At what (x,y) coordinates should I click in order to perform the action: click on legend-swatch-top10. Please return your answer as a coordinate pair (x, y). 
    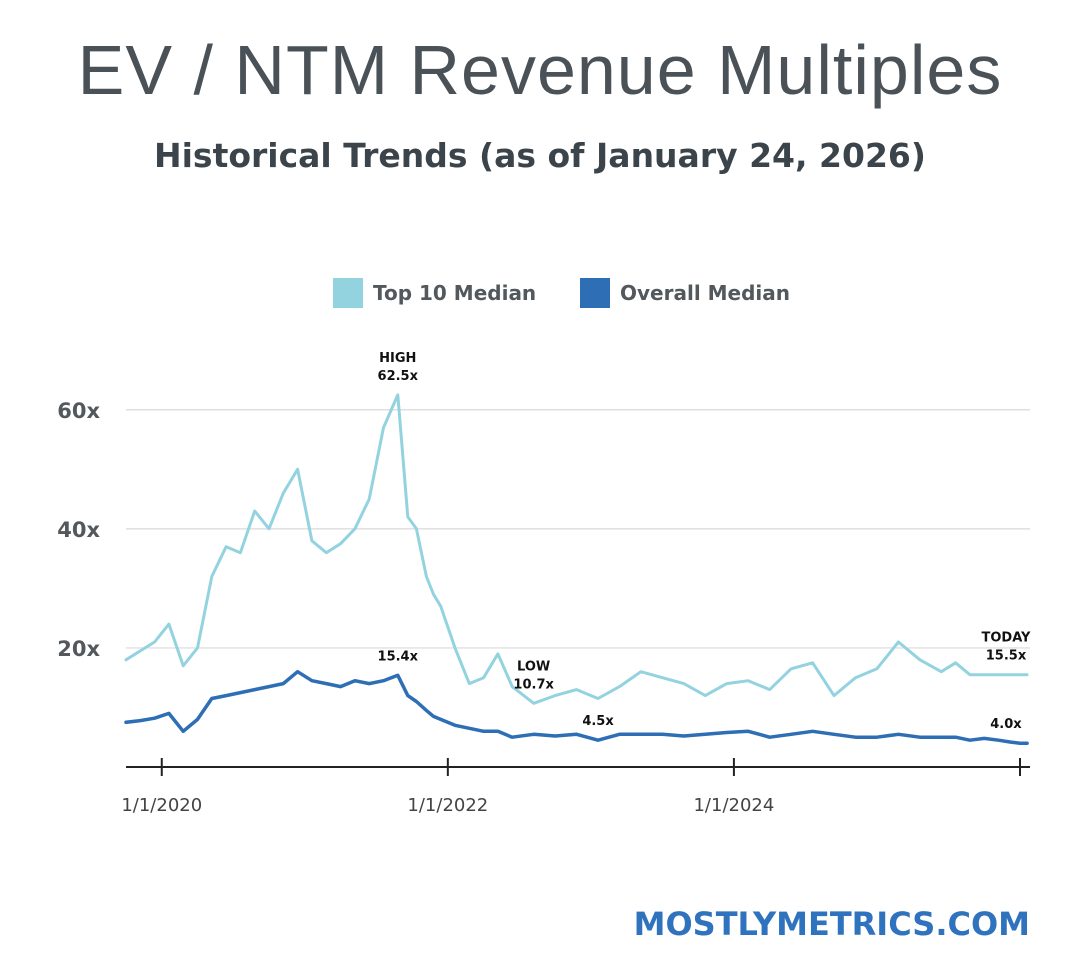
    Looking at the image, I should click on (348, 293).